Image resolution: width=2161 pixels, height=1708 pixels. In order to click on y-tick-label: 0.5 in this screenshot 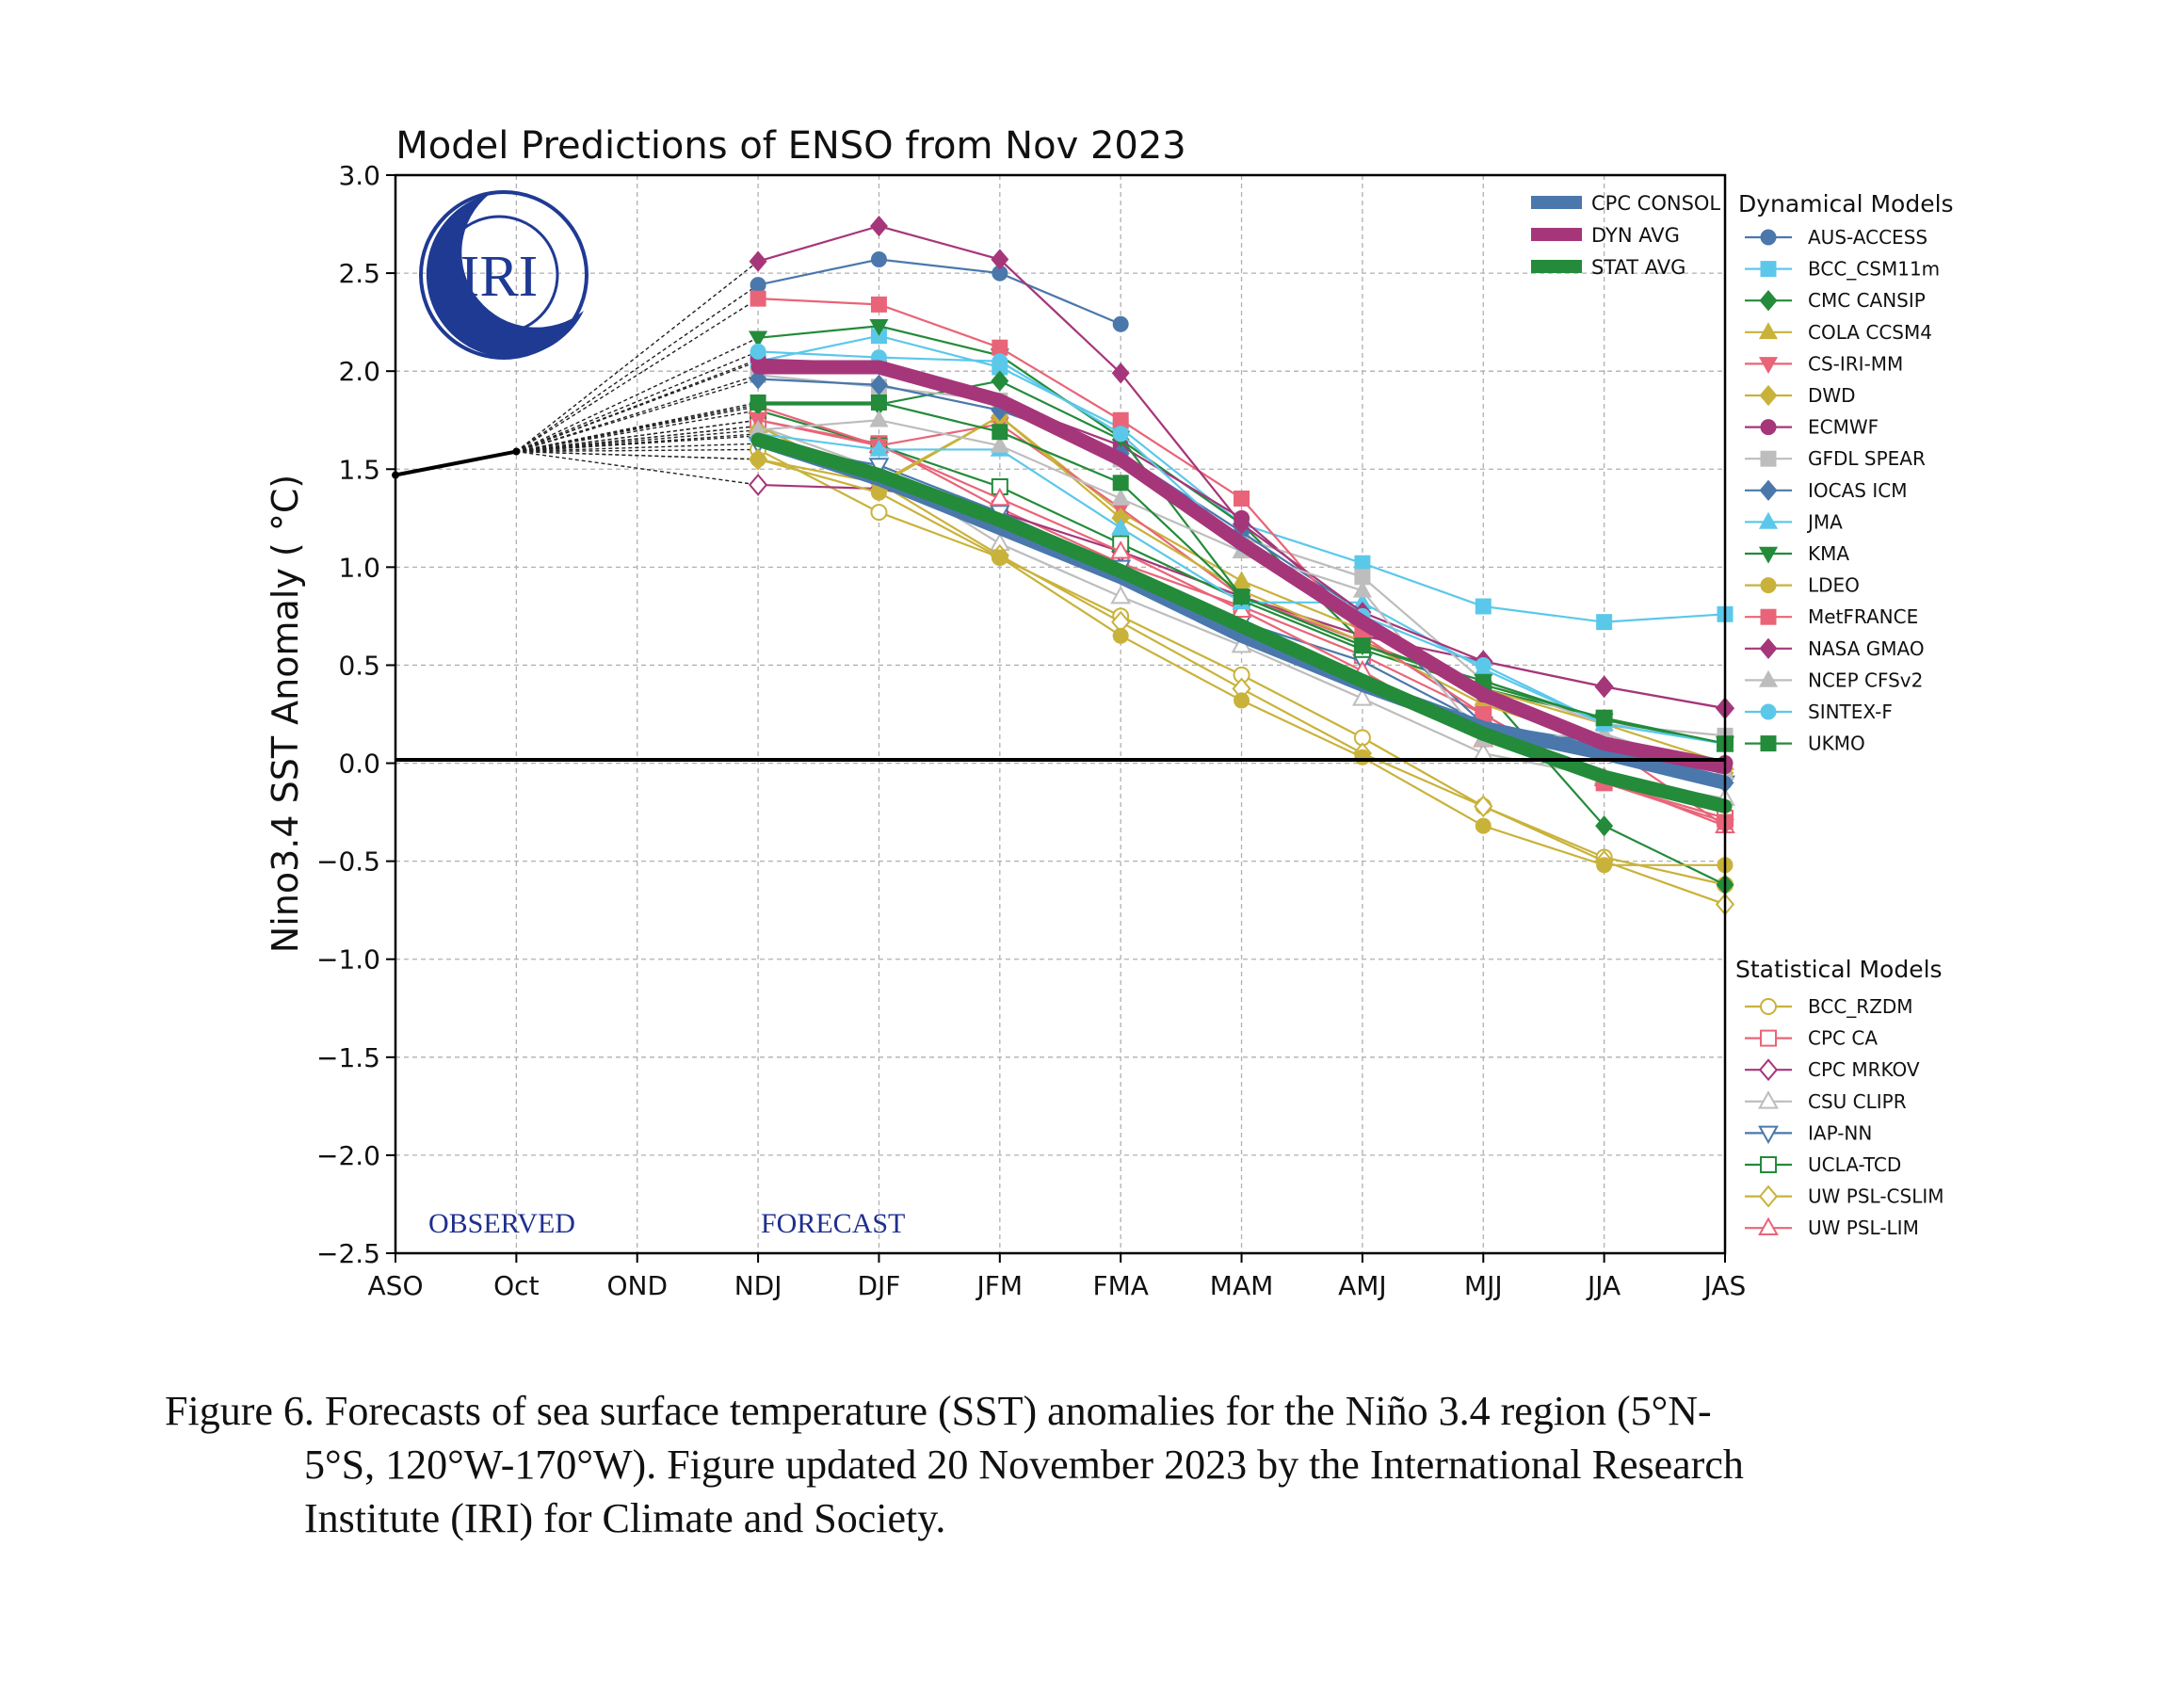, I will do `click(359, 665)`.